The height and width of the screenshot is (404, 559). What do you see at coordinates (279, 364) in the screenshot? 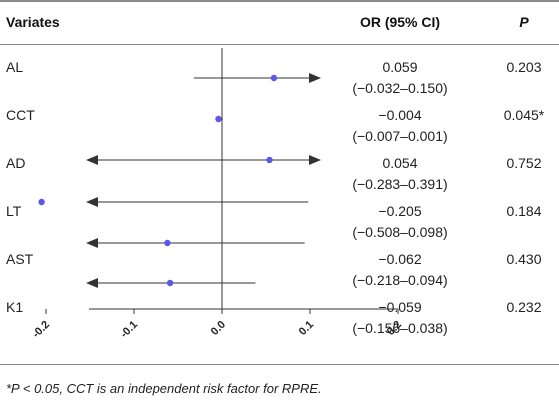
I see `bottom-rule` at bounding box center [279, 364].